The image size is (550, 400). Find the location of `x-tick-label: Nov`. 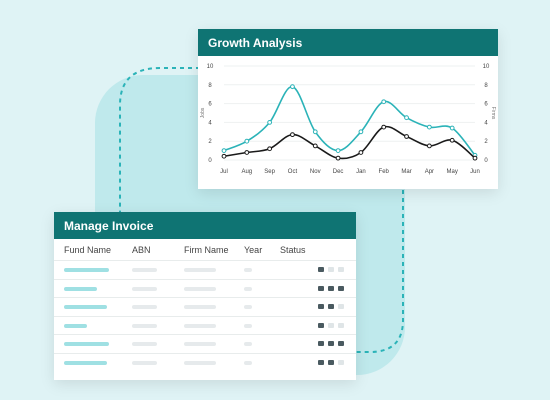

x-tick-label: Nov is located at coordinates (315, 172).